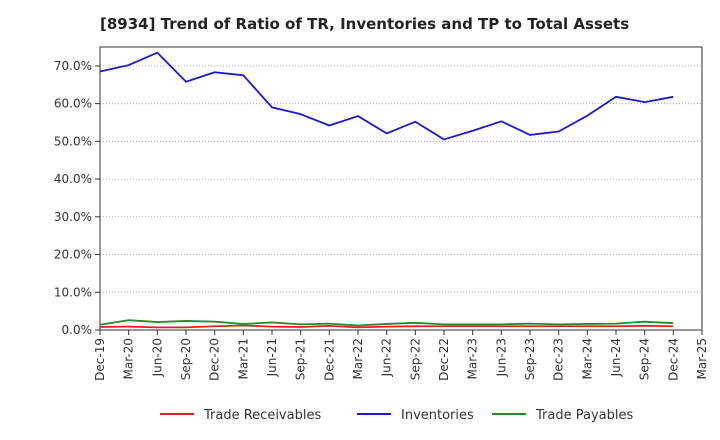 The height and width of the screenshot is (440, 720). What do you see at coordinates (702, 358) in the screenshot?
I see `x-tick-label: Mar-25` at bounding box center [702, 358].